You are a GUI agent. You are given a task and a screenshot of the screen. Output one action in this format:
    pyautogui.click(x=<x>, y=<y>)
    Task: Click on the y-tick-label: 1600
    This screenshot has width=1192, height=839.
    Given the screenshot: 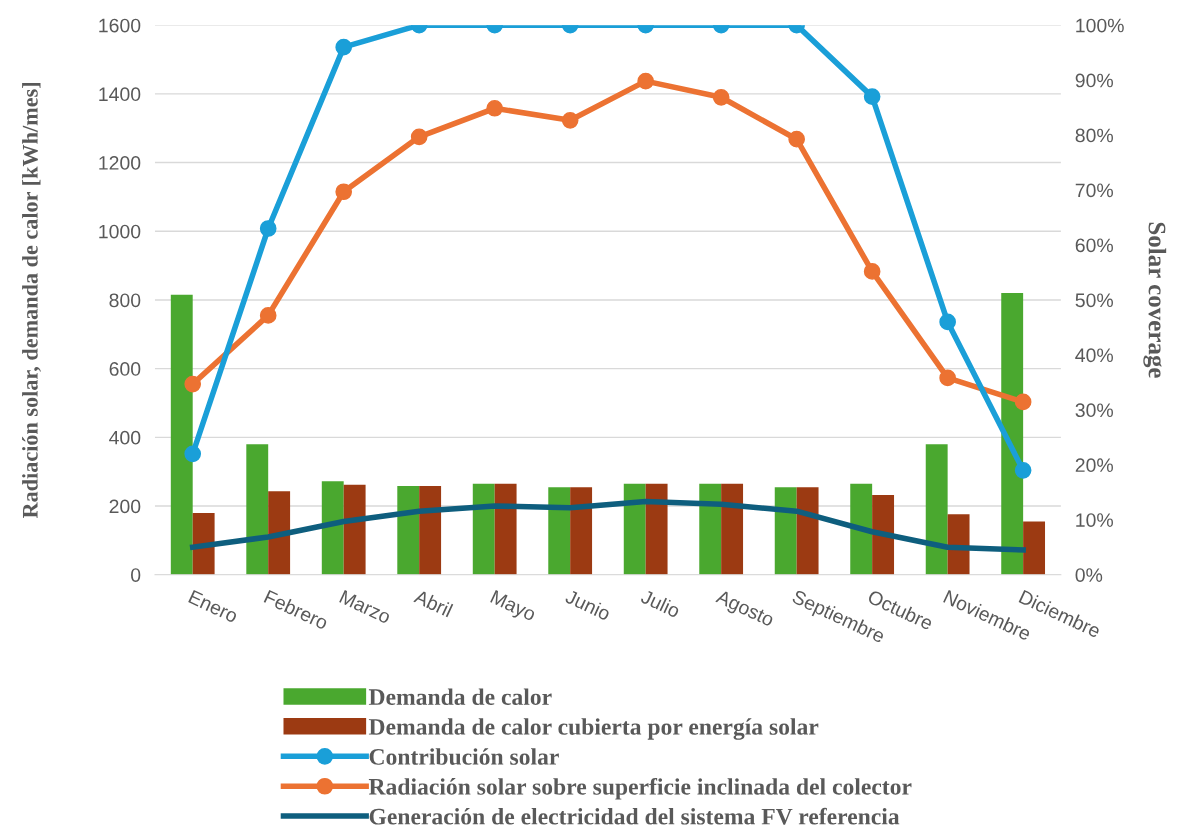 What is the action you would take?
    pyautogui.click(x=120, y=25)
    